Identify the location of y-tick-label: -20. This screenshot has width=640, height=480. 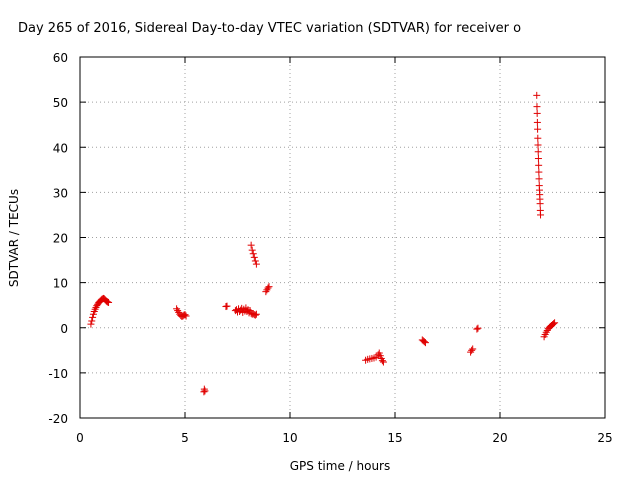
(58, 419).